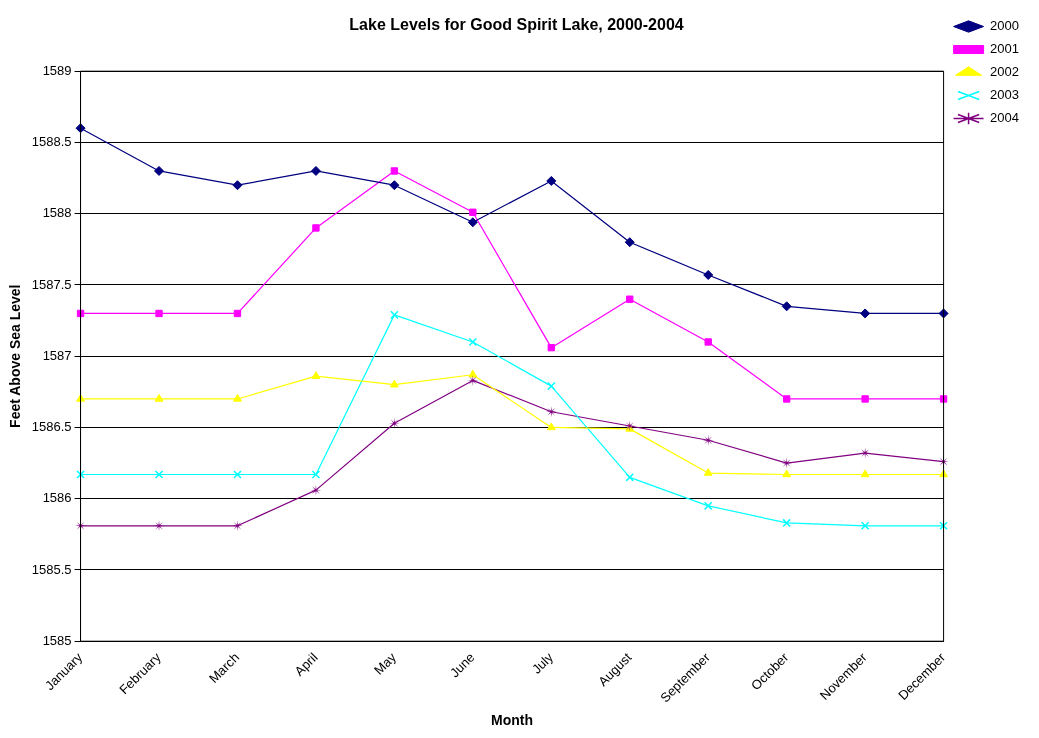  What do you see at coordinates (512, 720) in the screenshot?
I see `x-axis-title: Month` at bounding box center [512, 720].